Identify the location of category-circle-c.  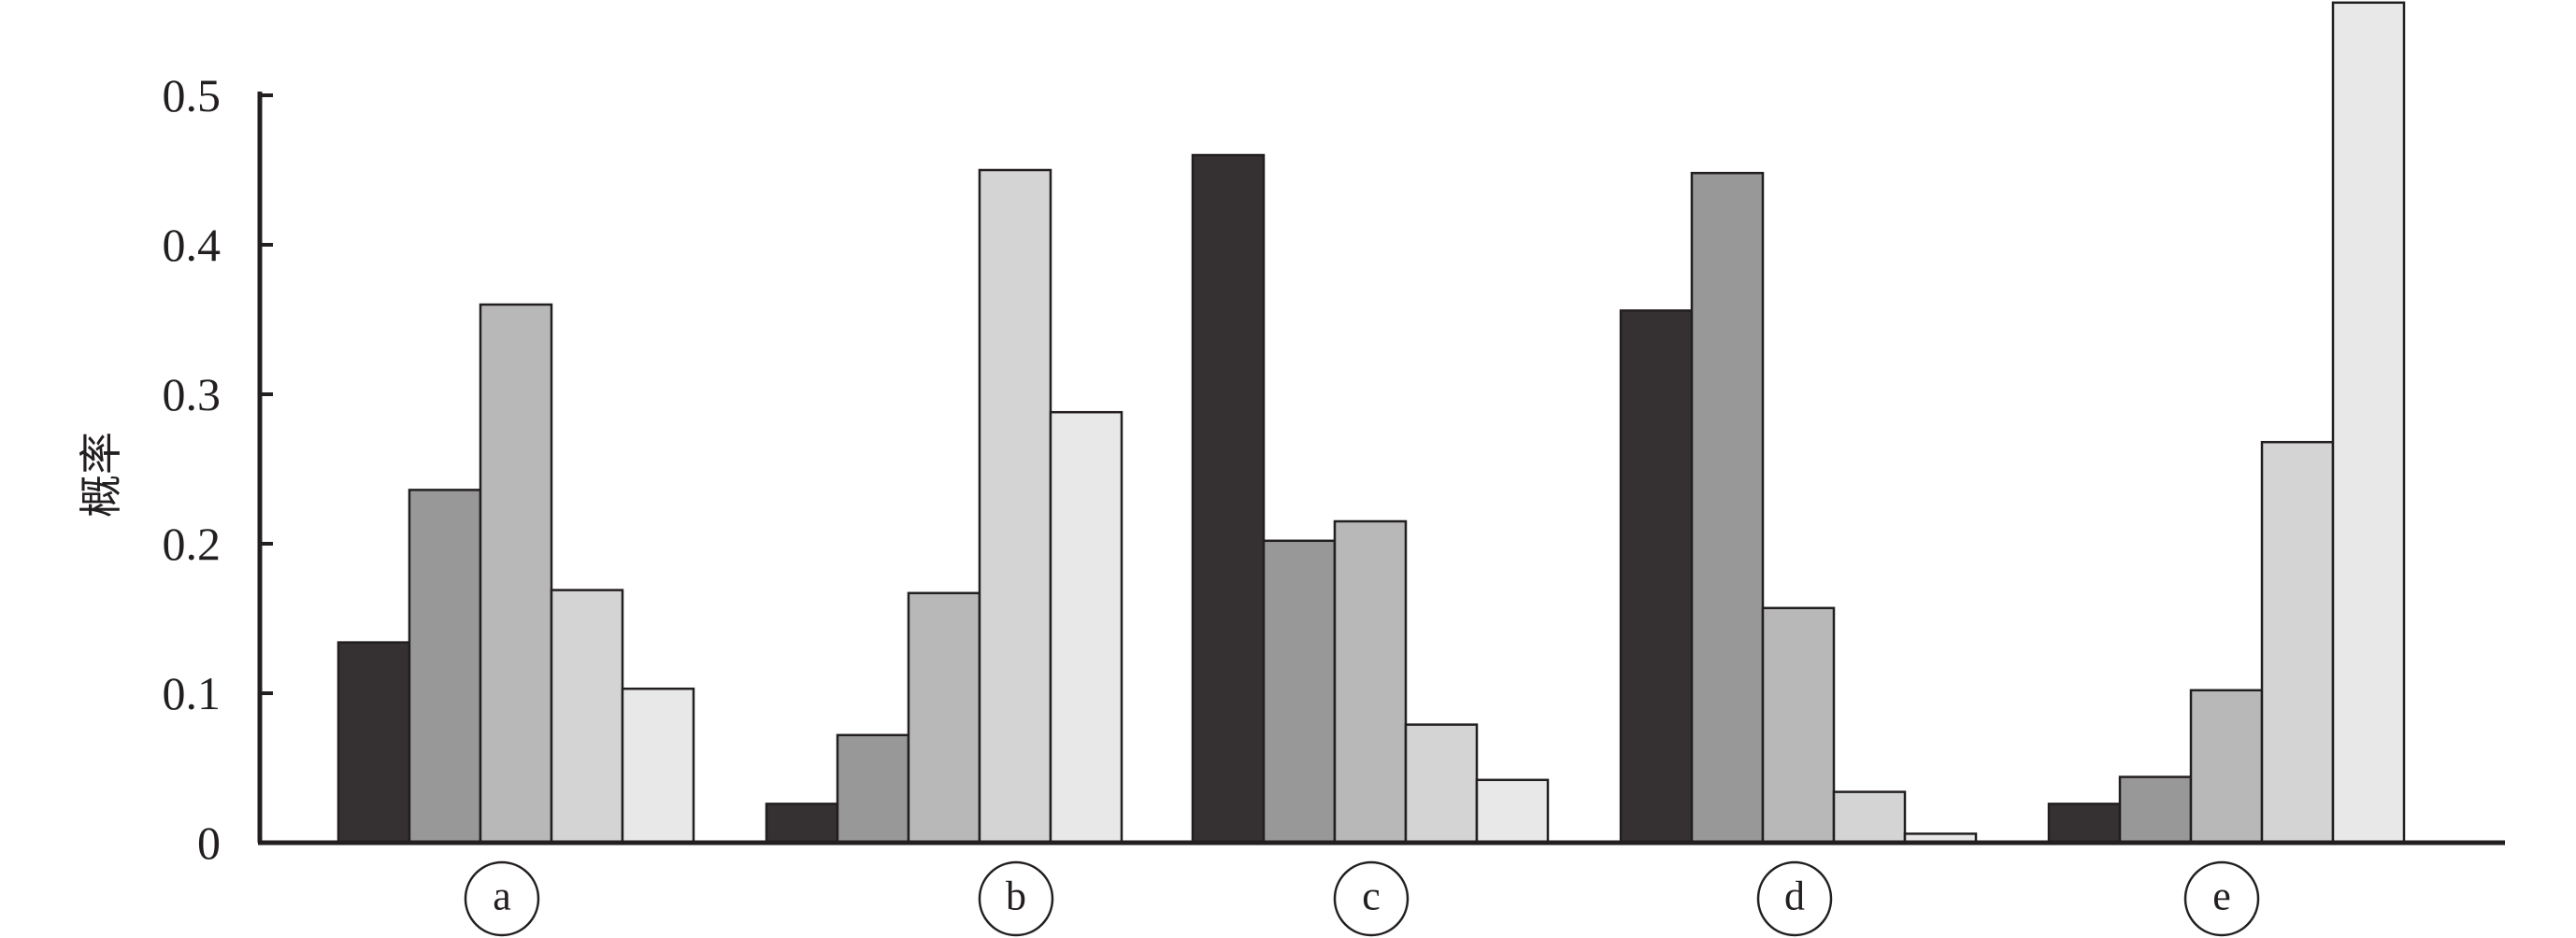
(1371, 898).